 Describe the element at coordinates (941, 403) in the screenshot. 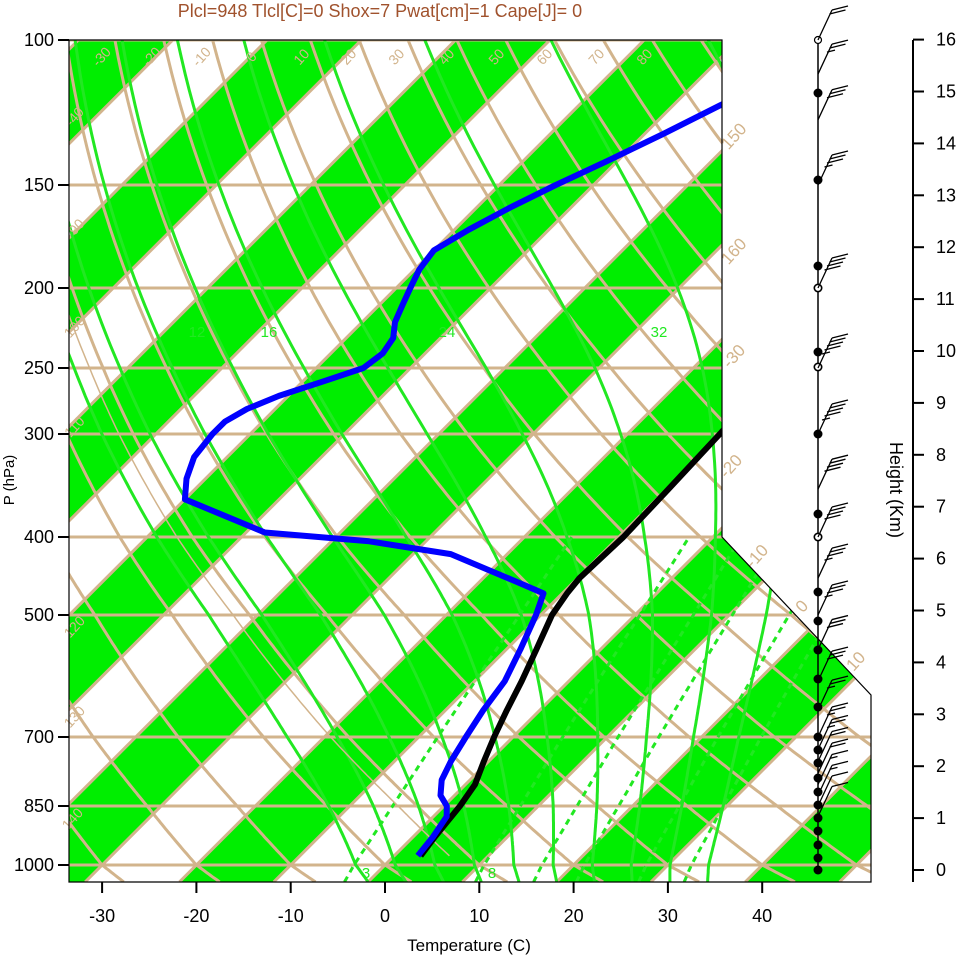

I see `height-tick-label: 9` at that location.